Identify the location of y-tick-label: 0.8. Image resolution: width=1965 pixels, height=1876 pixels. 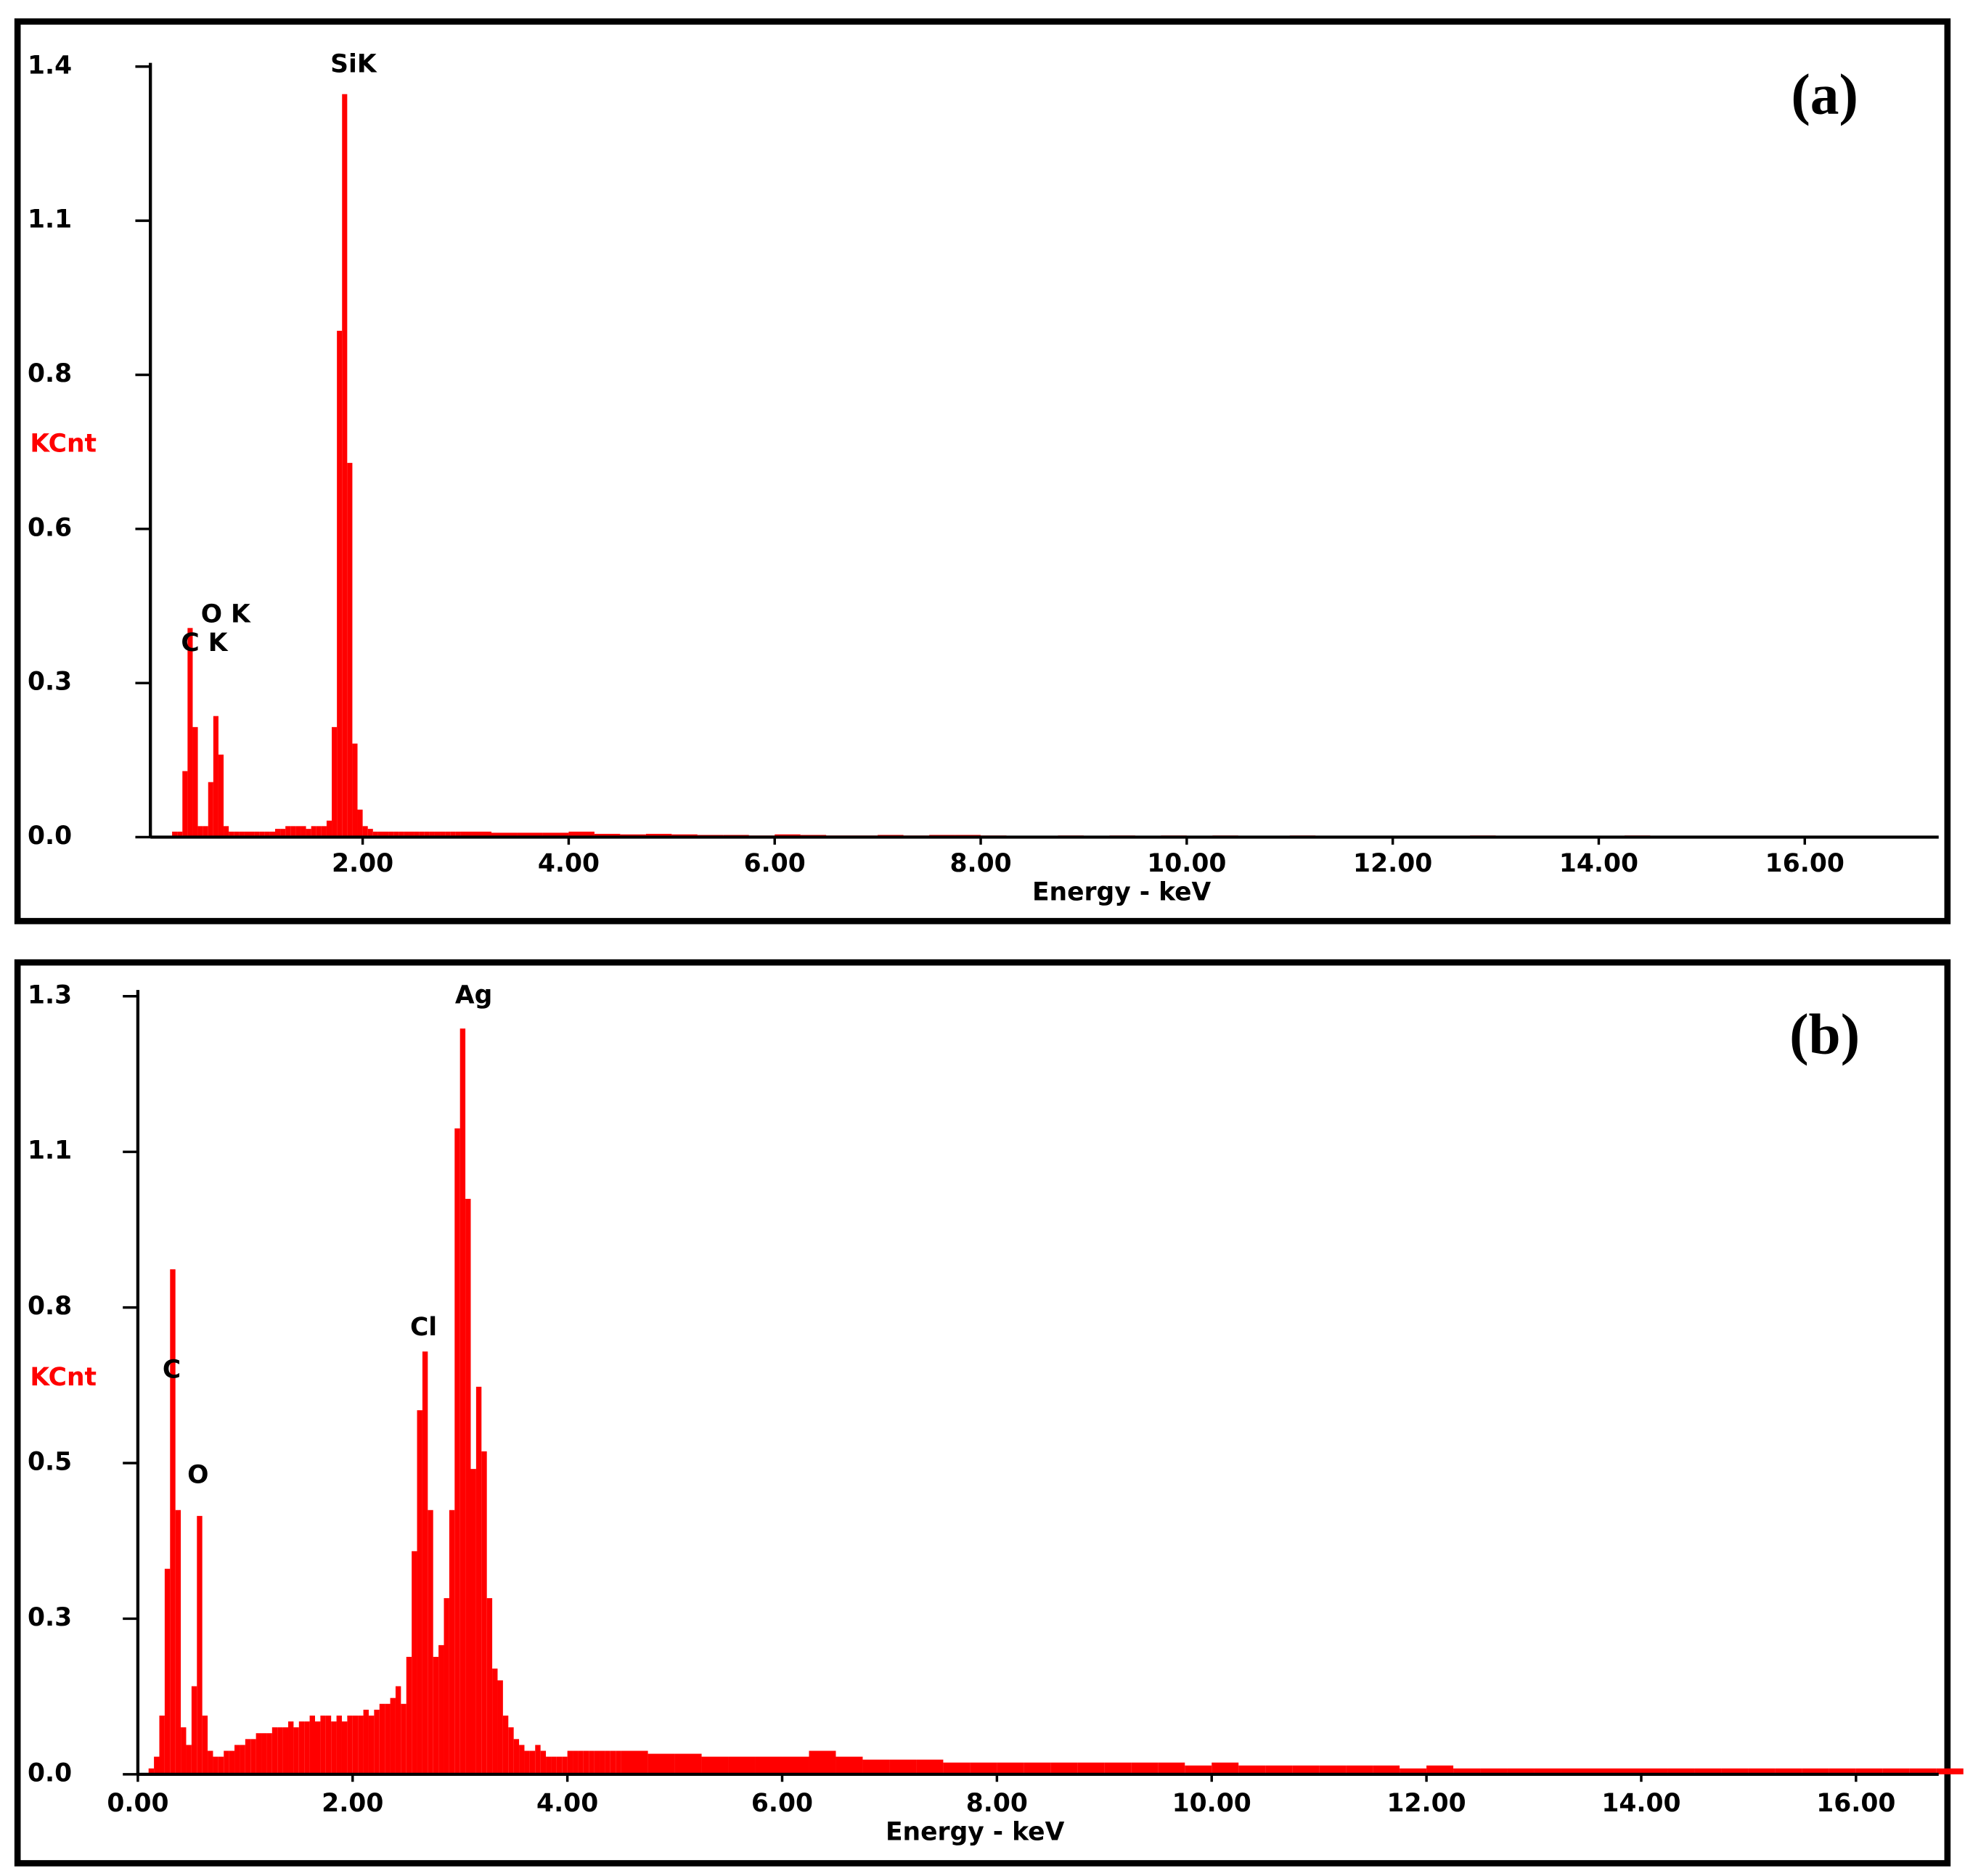
(50, 373).